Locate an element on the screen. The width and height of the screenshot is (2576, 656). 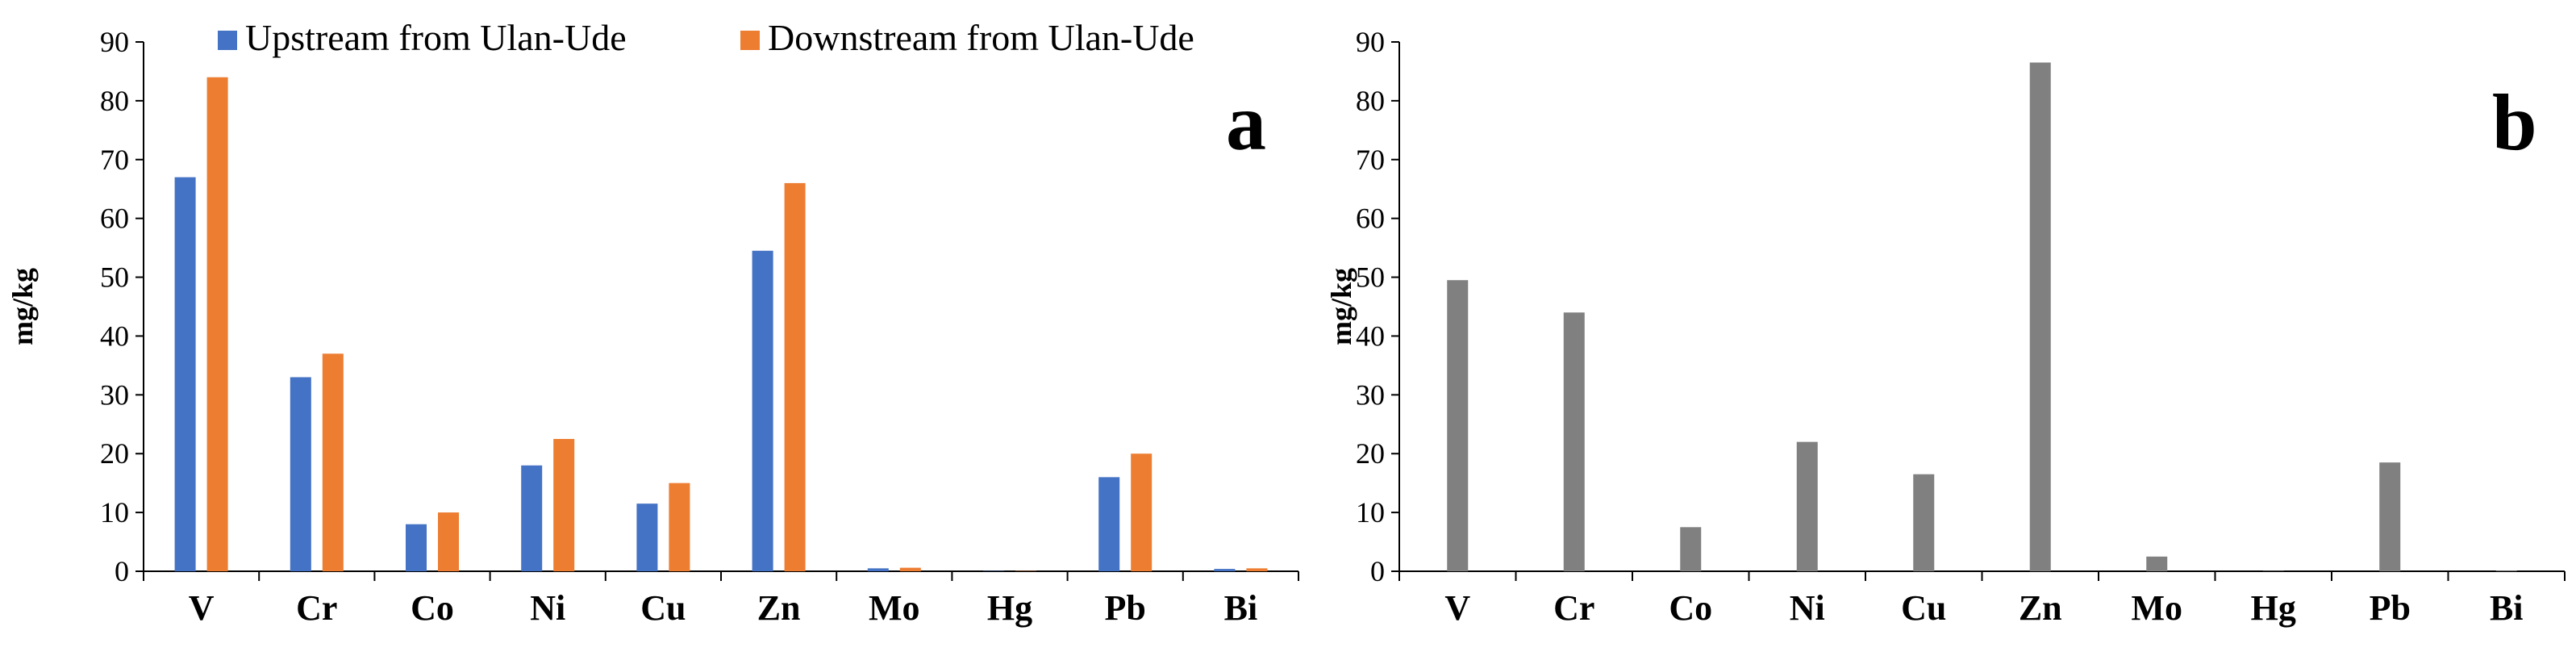
panel-label: a is located at coordinates (1246, 122).